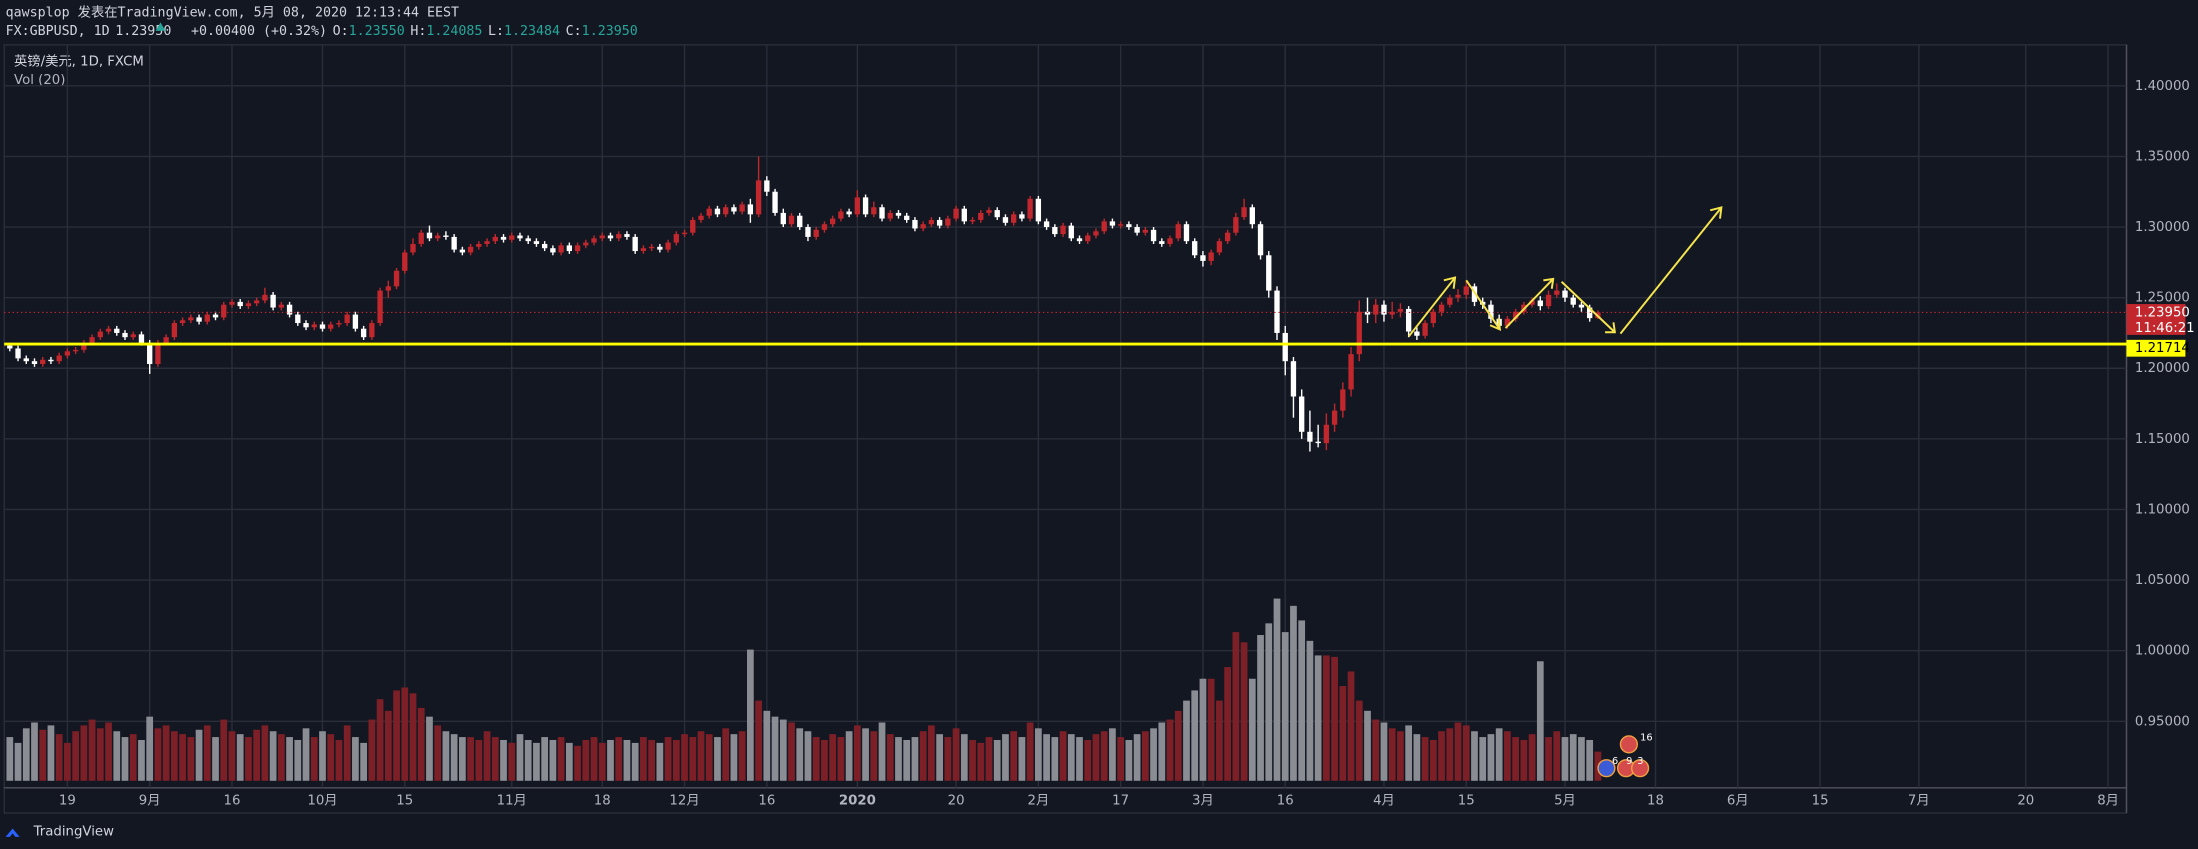 The width and height of the screenshot is (2198, 849). What do you see at coordinates (12, 832) in the screenshot?
I see `logo-icon` at bounding box center [12, 832].